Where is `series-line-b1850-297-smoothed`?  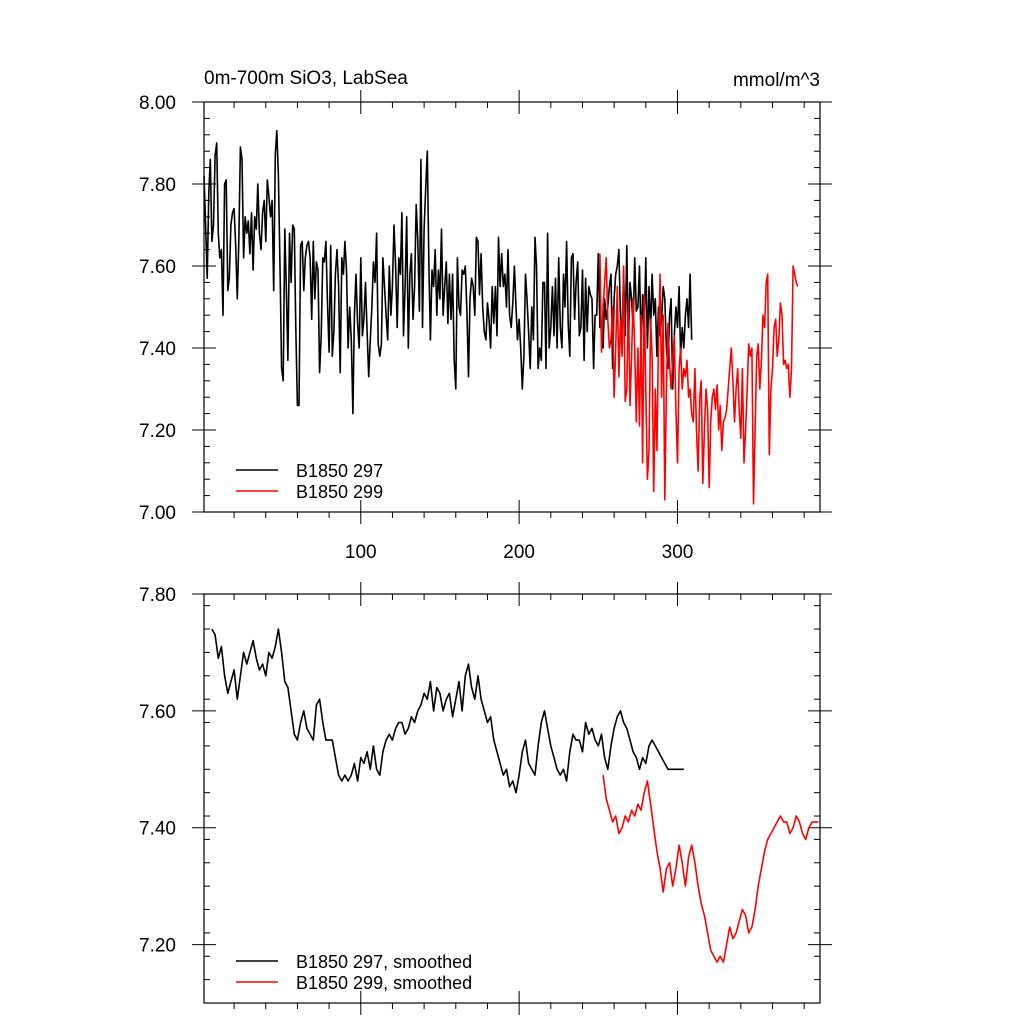
series-line-b1850-297-smoothed is located at coordinates (447, 711).